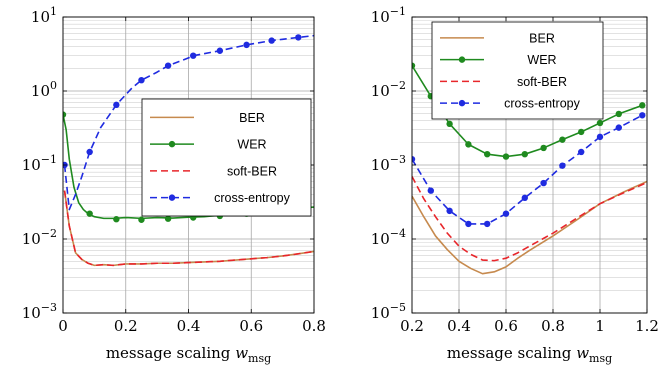 Image resolution: width=665 pixels, height=375 pixels. I want to click on x-tick-label: 1.2, so click(647, 326).